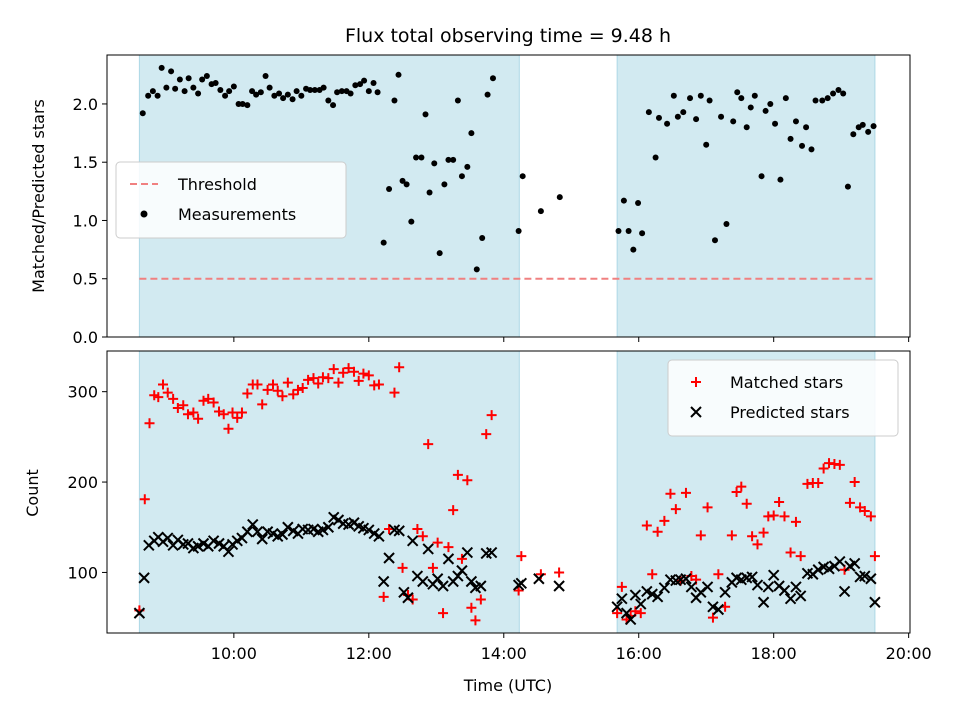 Image resolution: width=960 pixels, height=720 pixels. Describe the element at coordinates (85, 162) in the screenshot. I see `top-y-tick-label-3: 1.5` at that location.